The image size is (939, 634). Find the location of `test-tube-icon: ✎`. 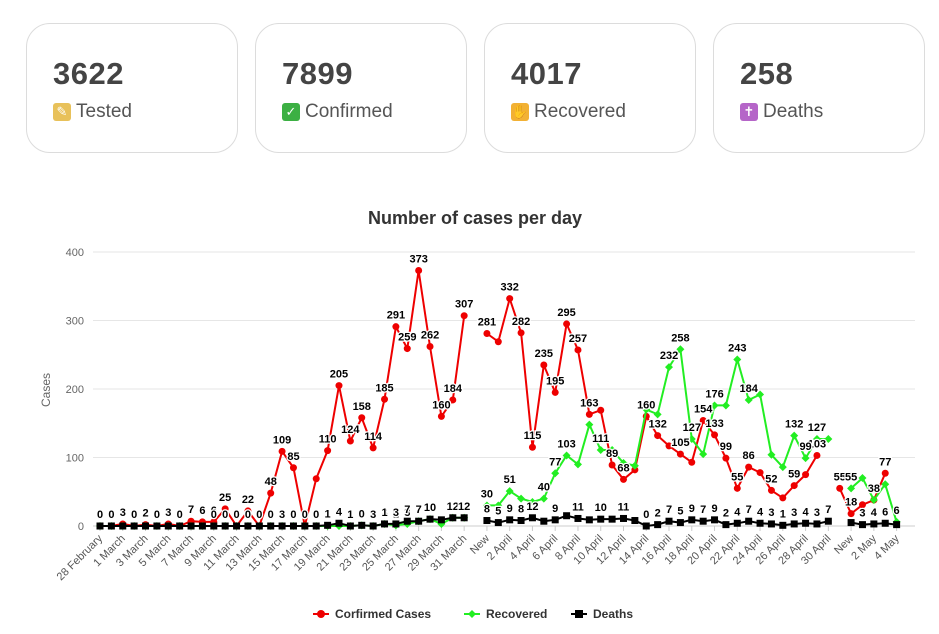

test-tube-icon: ✎ is located at coordinates (62, 112).